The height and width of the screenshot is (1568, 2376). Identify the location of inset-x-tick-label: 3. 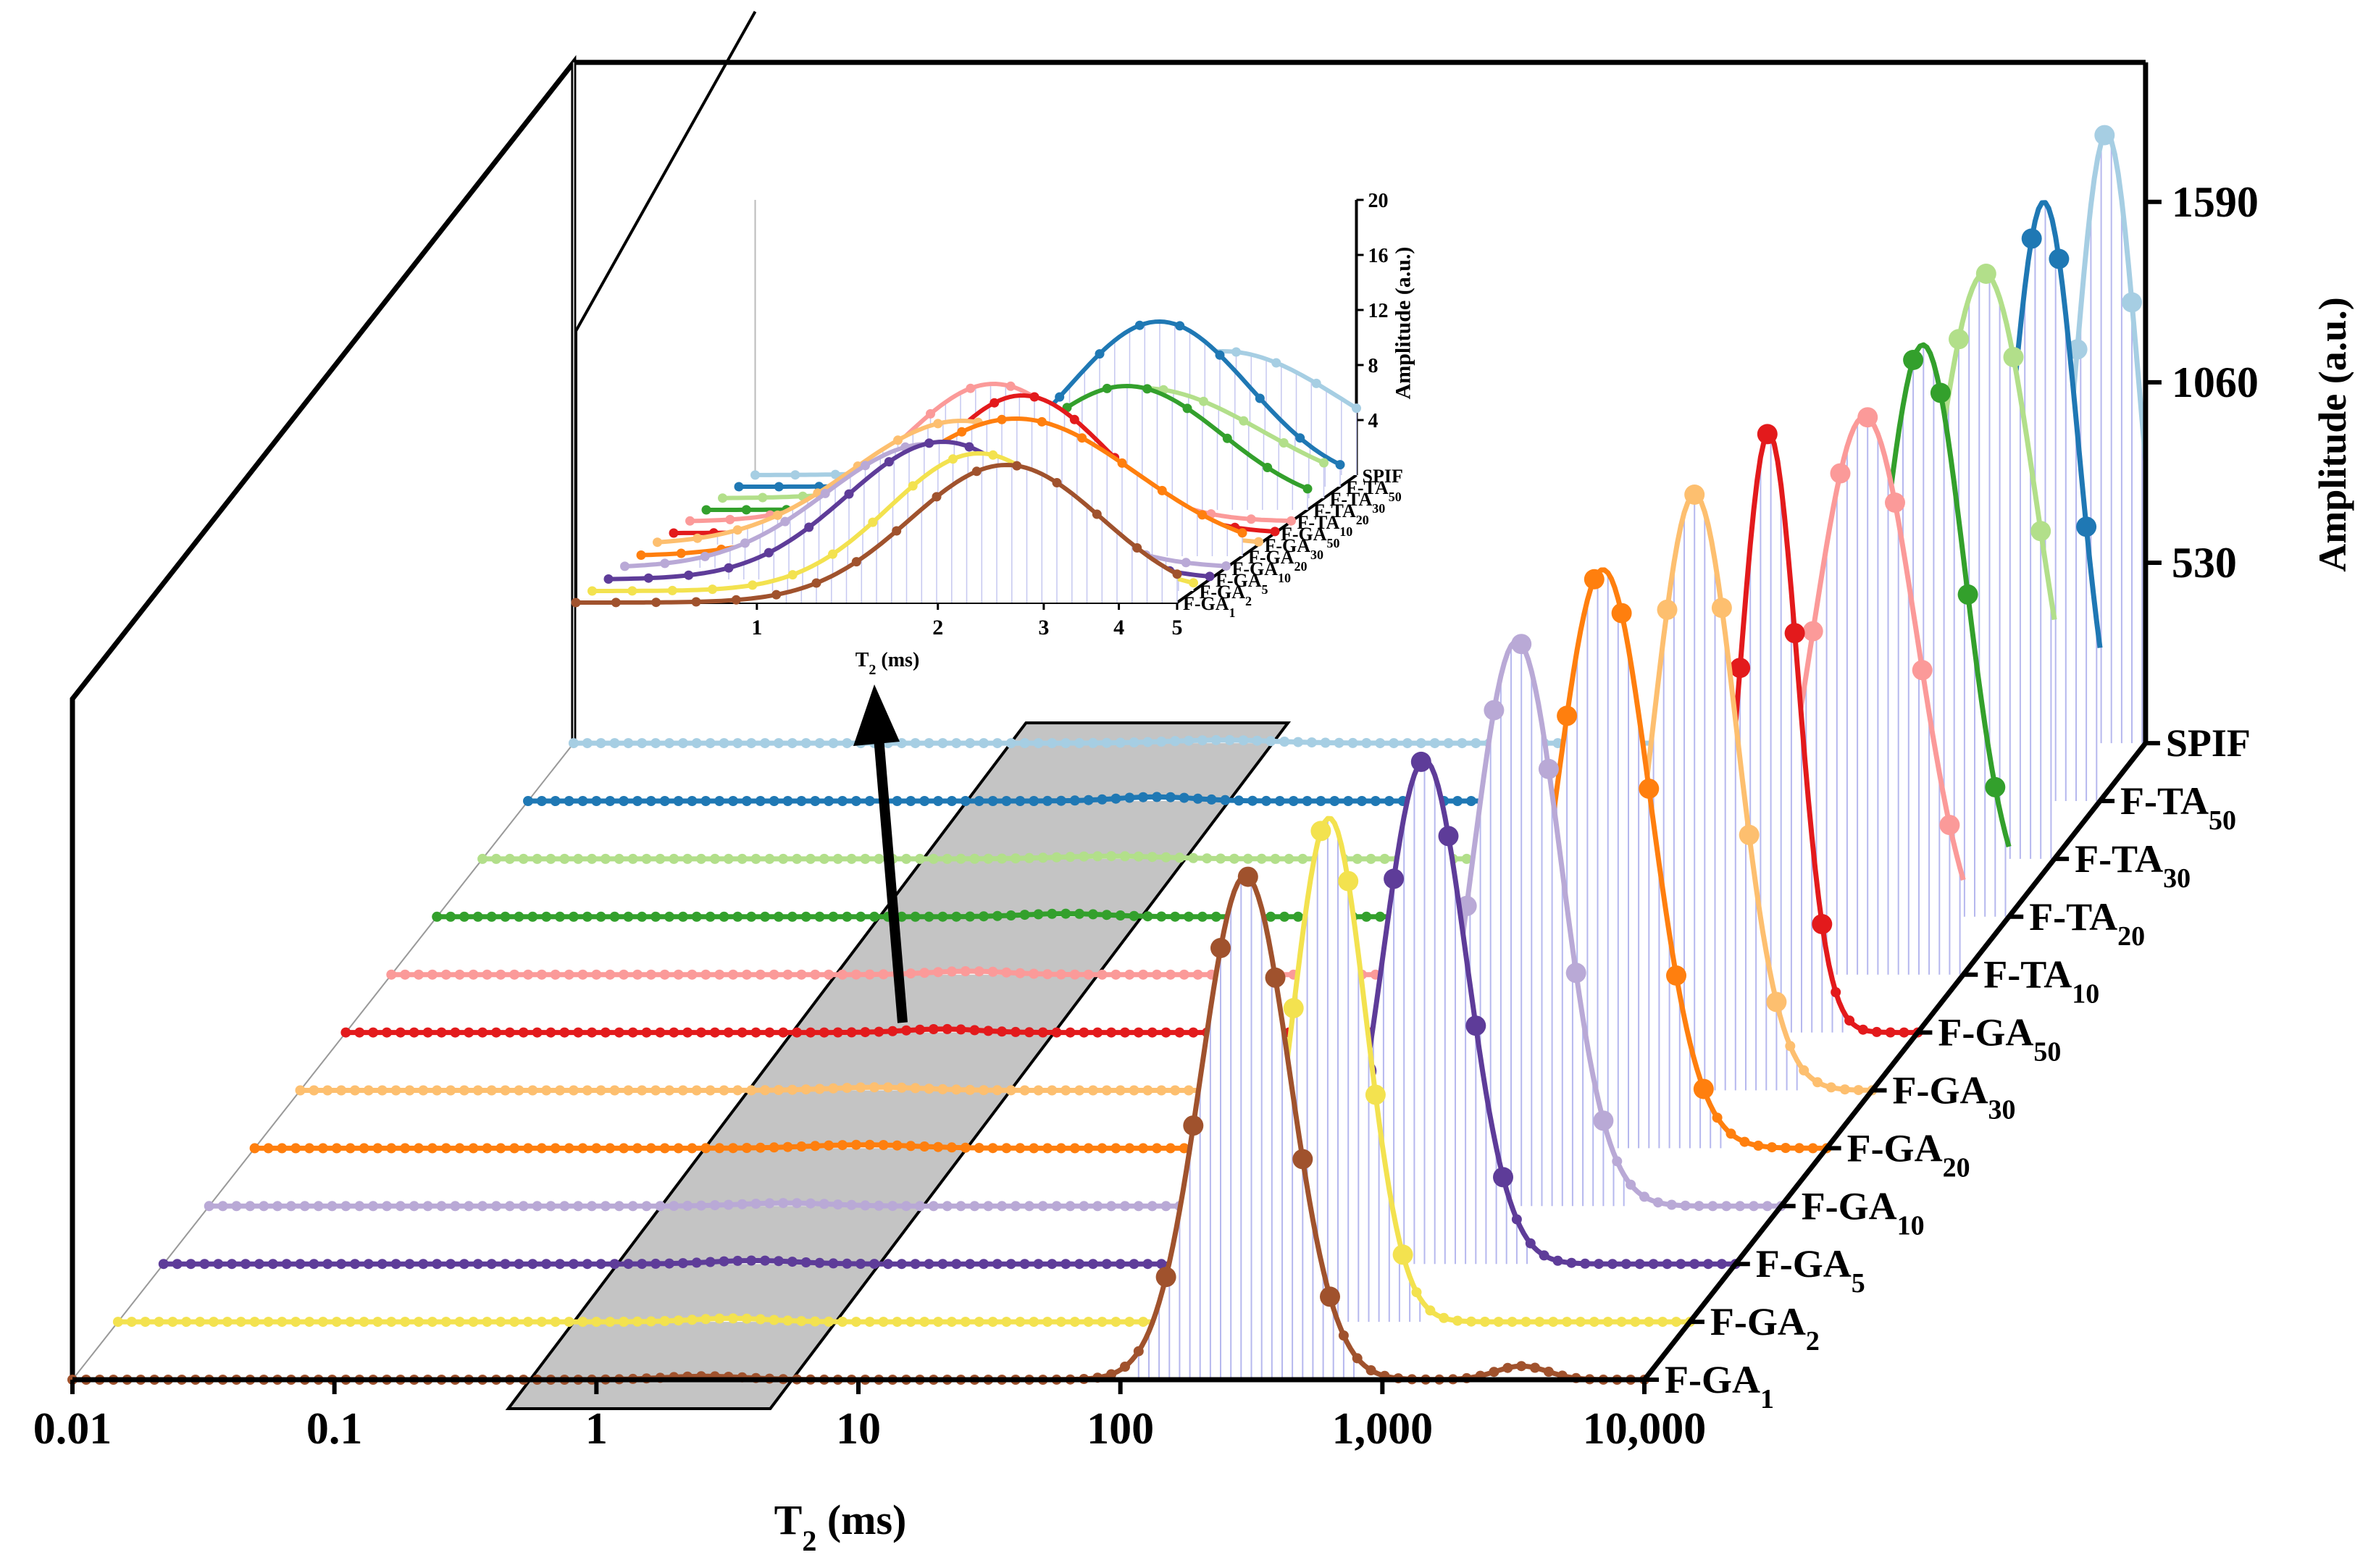
(1043, 628).